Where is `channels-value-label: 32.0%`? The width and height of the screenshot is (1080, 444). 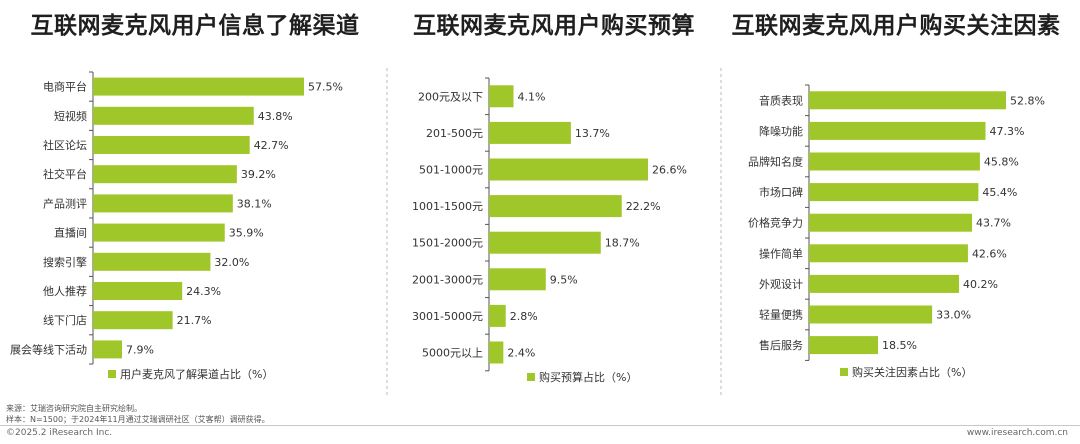
channels-value-label: 32.0% is located at coordinates (231, 262).